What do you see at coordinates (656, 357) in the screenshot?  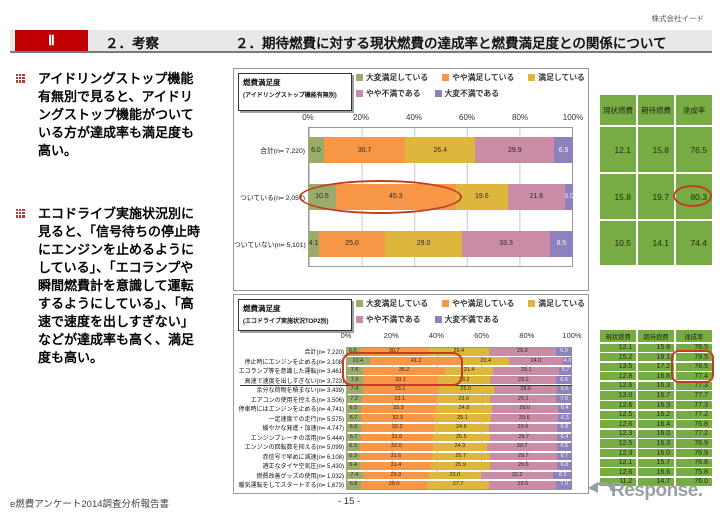 I see `table-cell: 19.1` at bounding box center [656, 357].